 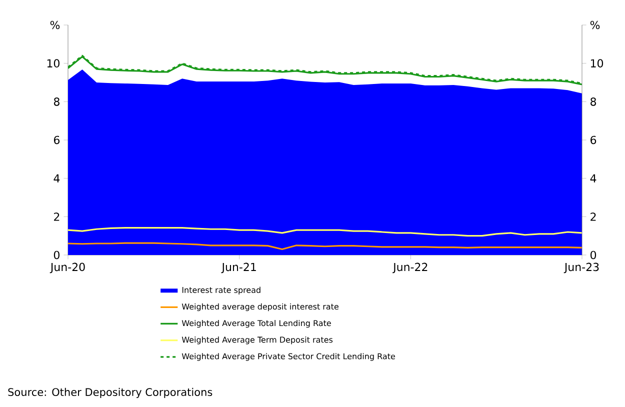 What do you see at coordinates (593, 178) in the screenshot?
I see `y2-tick-label: 4` at bounding box center [593, 178].